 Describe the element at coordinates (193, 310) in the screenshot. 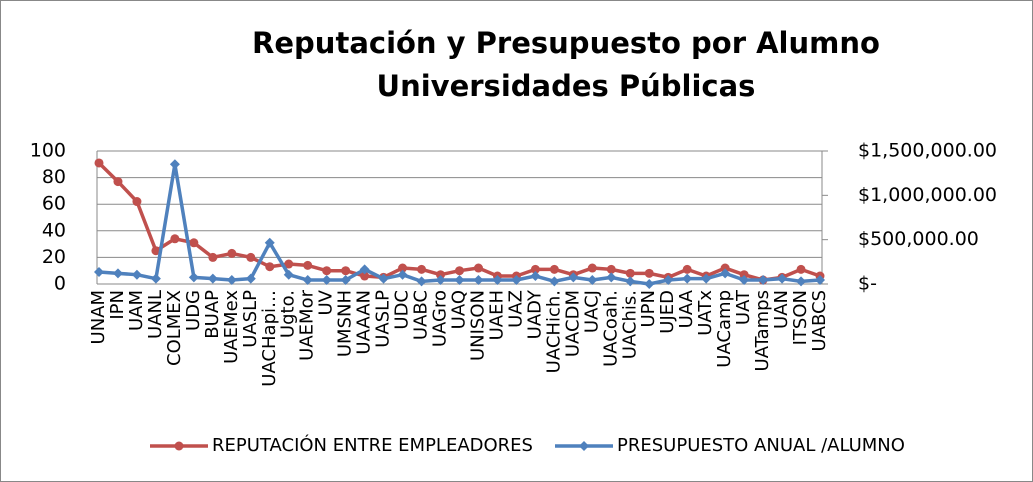

I see `x-tick-label: UDG` at that location.